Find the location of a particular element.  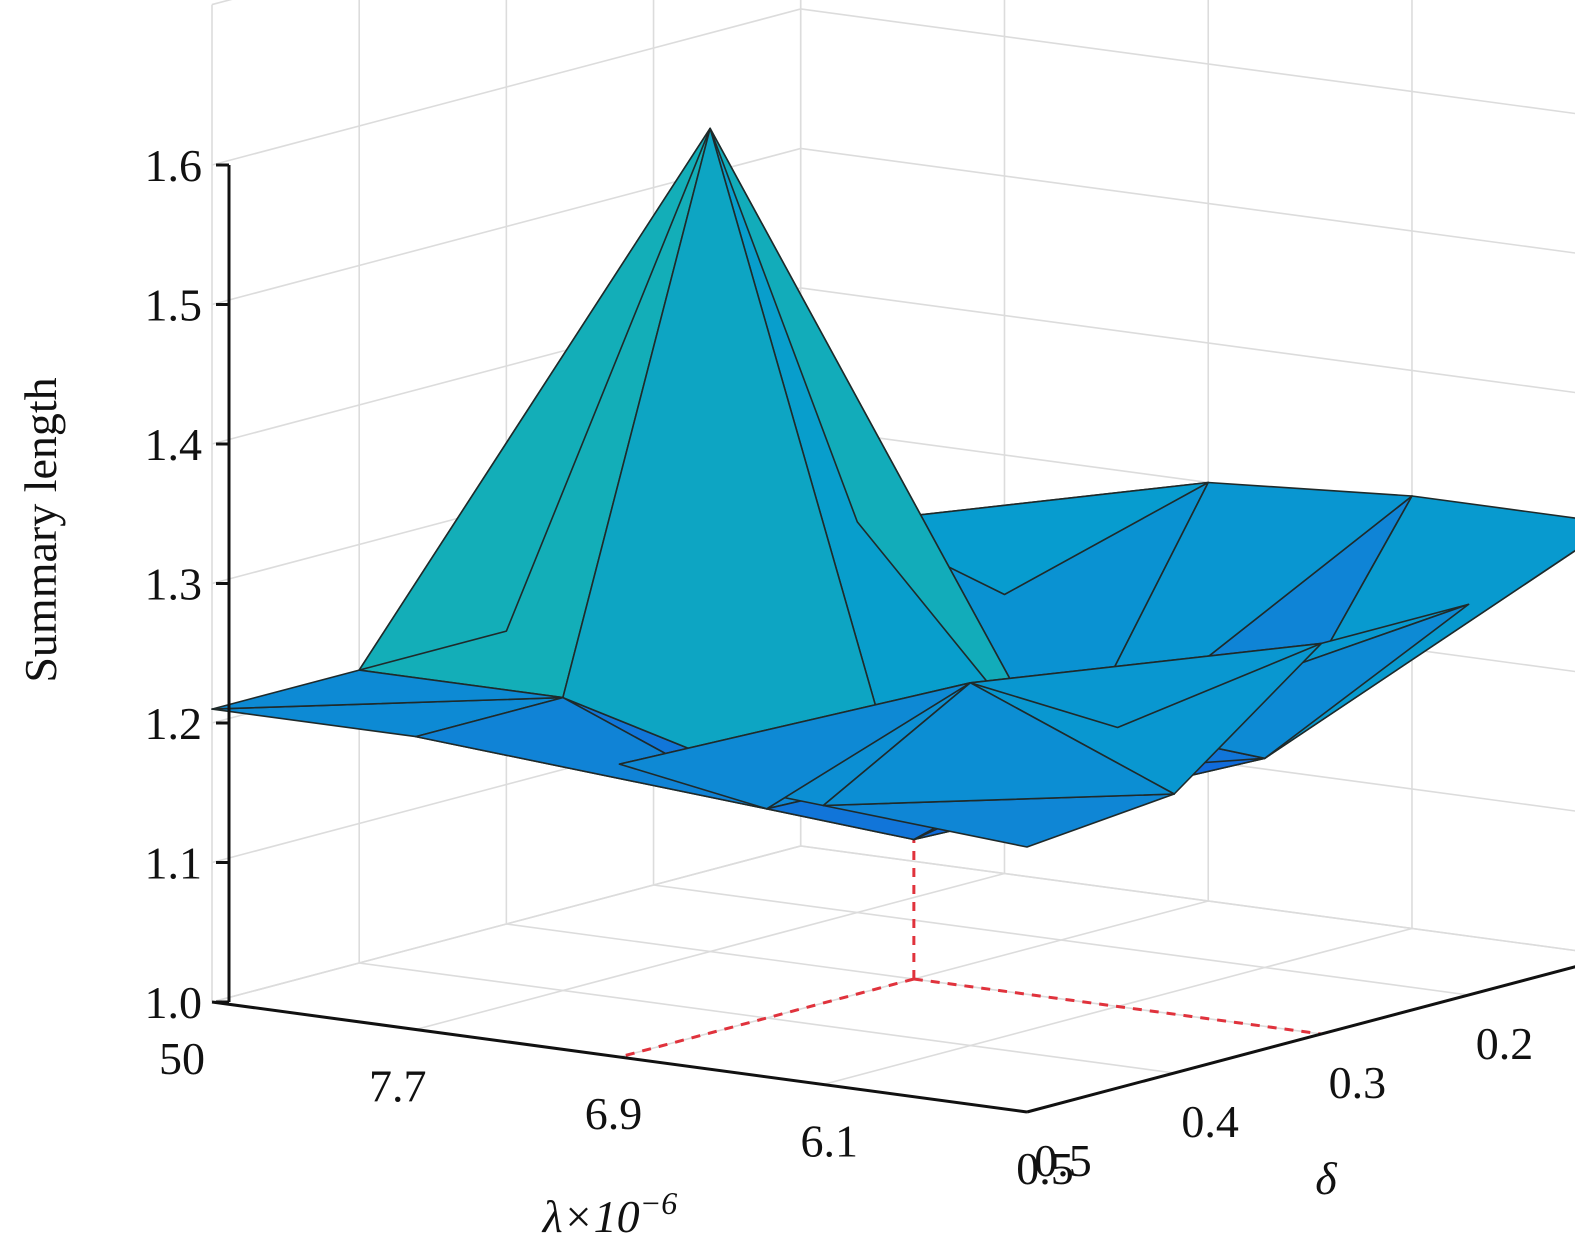

y-tick-label: 0.4 is located at coordinates (1210, 1121).